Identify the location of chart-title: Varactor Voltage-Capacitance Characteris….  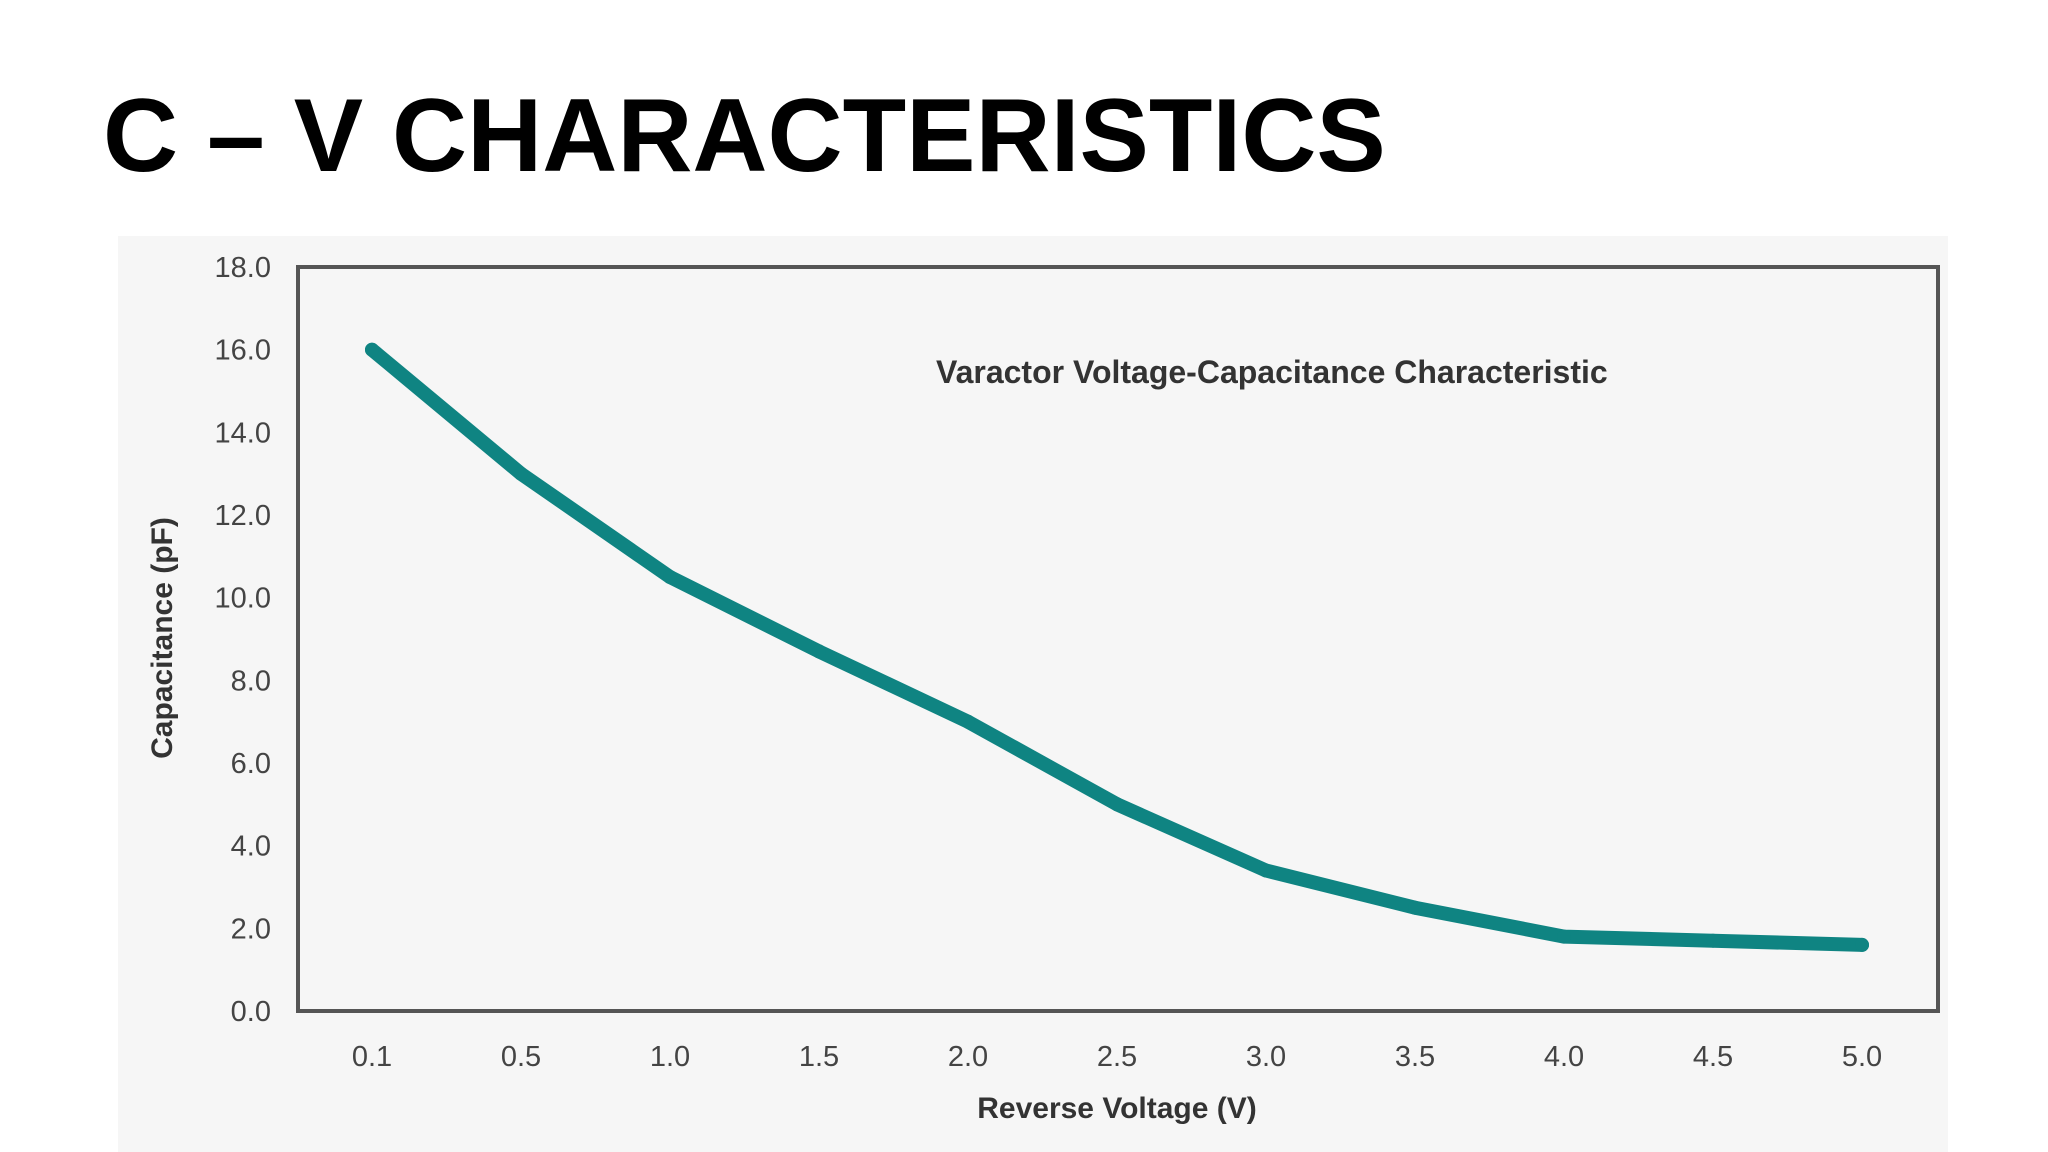
(1272, 372).